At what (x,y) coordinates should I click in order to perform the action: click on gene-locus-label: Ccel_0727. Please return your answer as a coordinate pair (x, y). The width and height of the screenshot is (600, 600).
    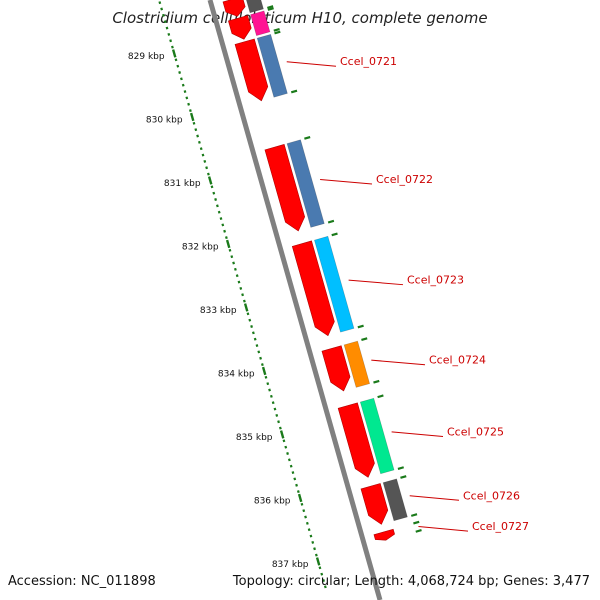
    Looking at the image, I should click on (500, 526).